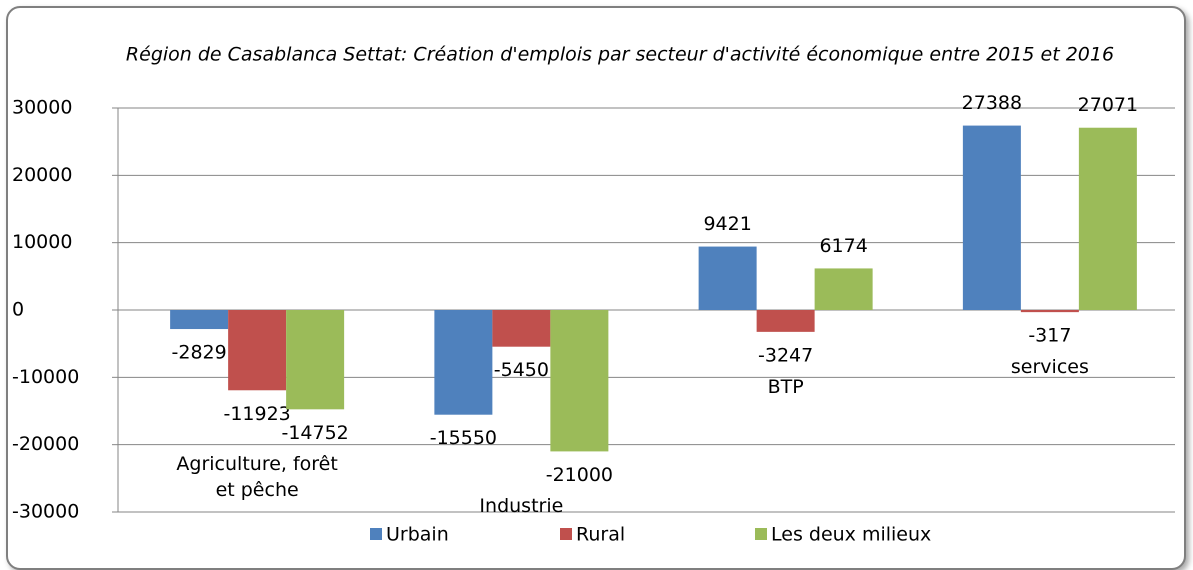 The height and width of the screenshot is (570, 1193). What do you see at coordinates (600, 535) in the screenshot?
I see `legend-label: Rural` at bounding box center [600, 535].